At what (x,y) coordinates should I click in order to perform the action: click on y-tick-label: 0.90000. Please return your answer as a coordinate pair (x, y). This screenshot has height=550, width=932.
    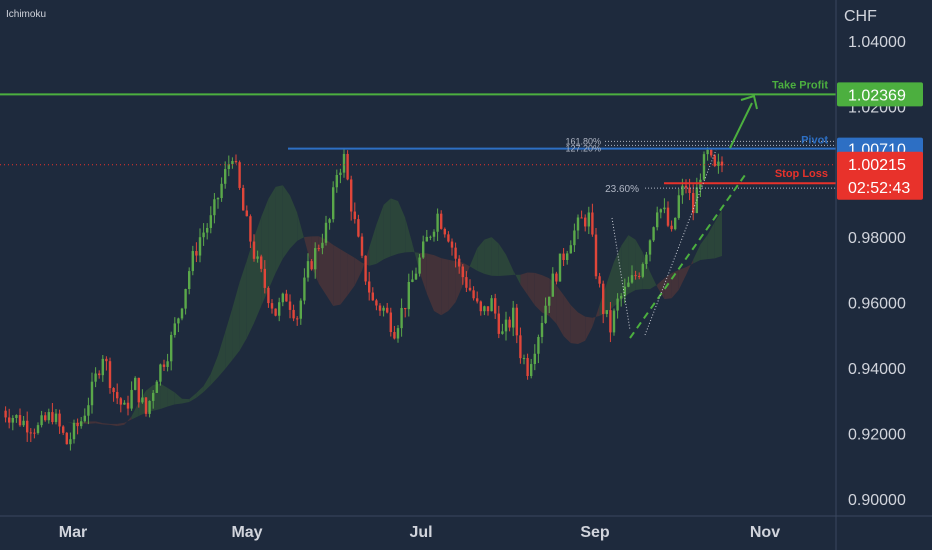
    Looking at the image, I should click on (877, 500).